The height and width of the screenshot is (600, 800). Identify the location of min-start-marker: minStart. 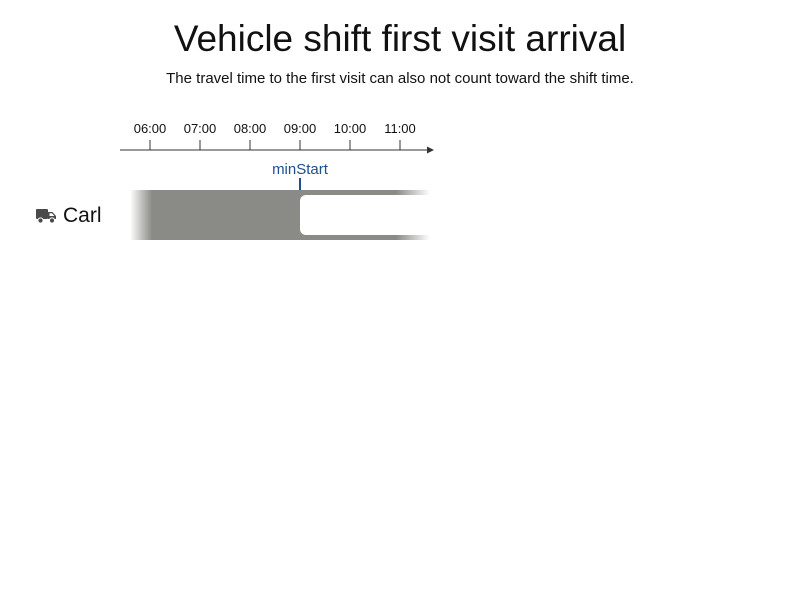
(300, 176).